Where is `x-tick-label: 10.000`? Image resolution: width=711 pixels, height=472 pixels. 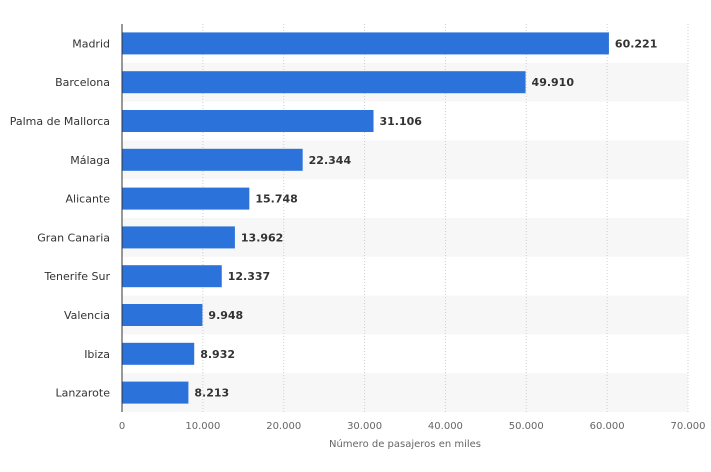 x-tick-label: 10.000 is located at coordinates (202, 426).